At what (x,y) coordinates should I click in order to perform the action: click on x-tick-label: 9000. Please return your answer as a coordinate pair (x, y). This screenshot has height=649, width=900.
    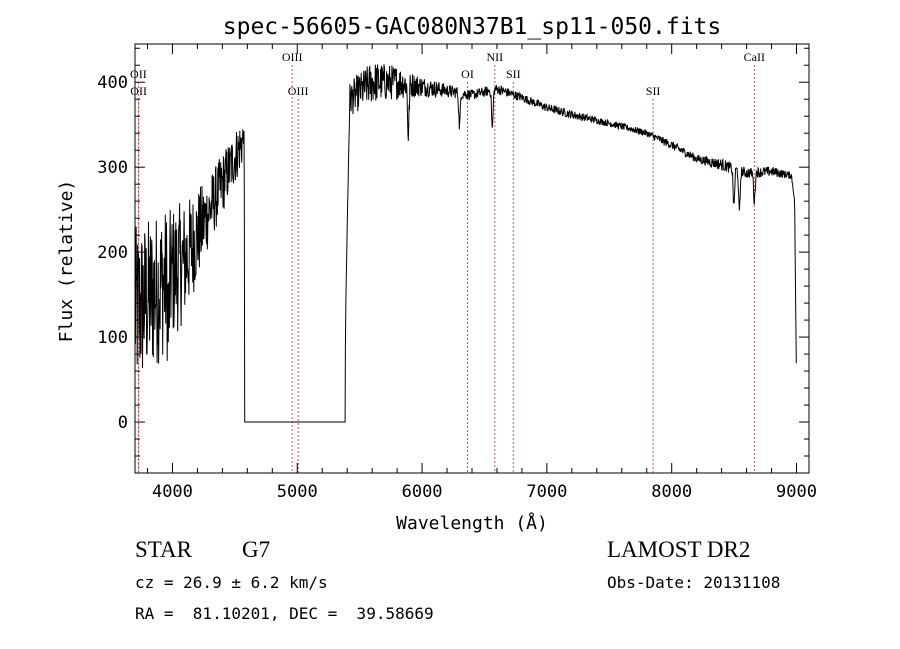
    Looking at the image, I should click on (796, 492).